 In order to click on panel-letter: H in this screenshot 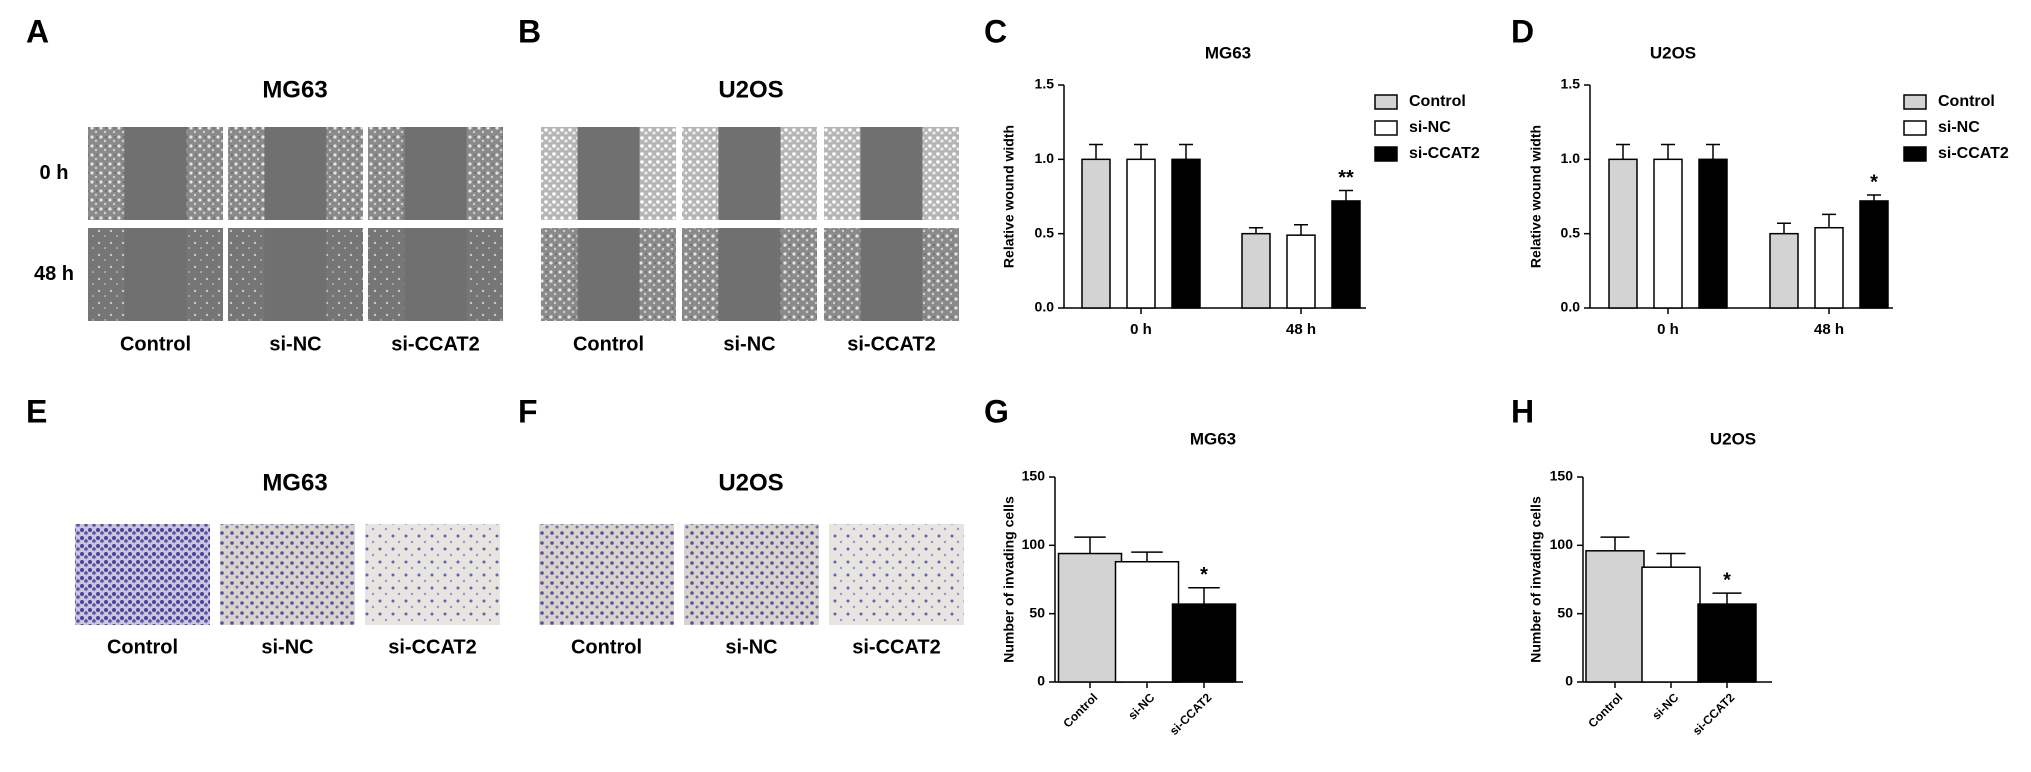, I will do `click(1522, 411)`.